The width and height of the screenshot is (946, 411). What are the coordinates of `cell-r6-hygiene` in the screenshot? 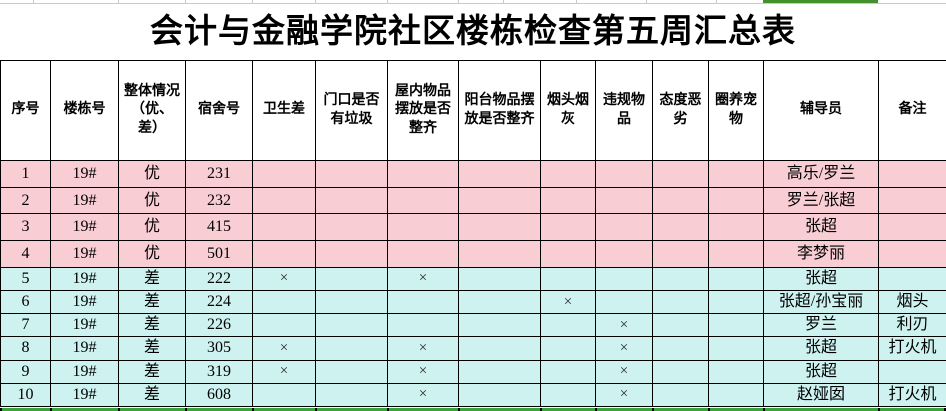 It's located at (284, 302).